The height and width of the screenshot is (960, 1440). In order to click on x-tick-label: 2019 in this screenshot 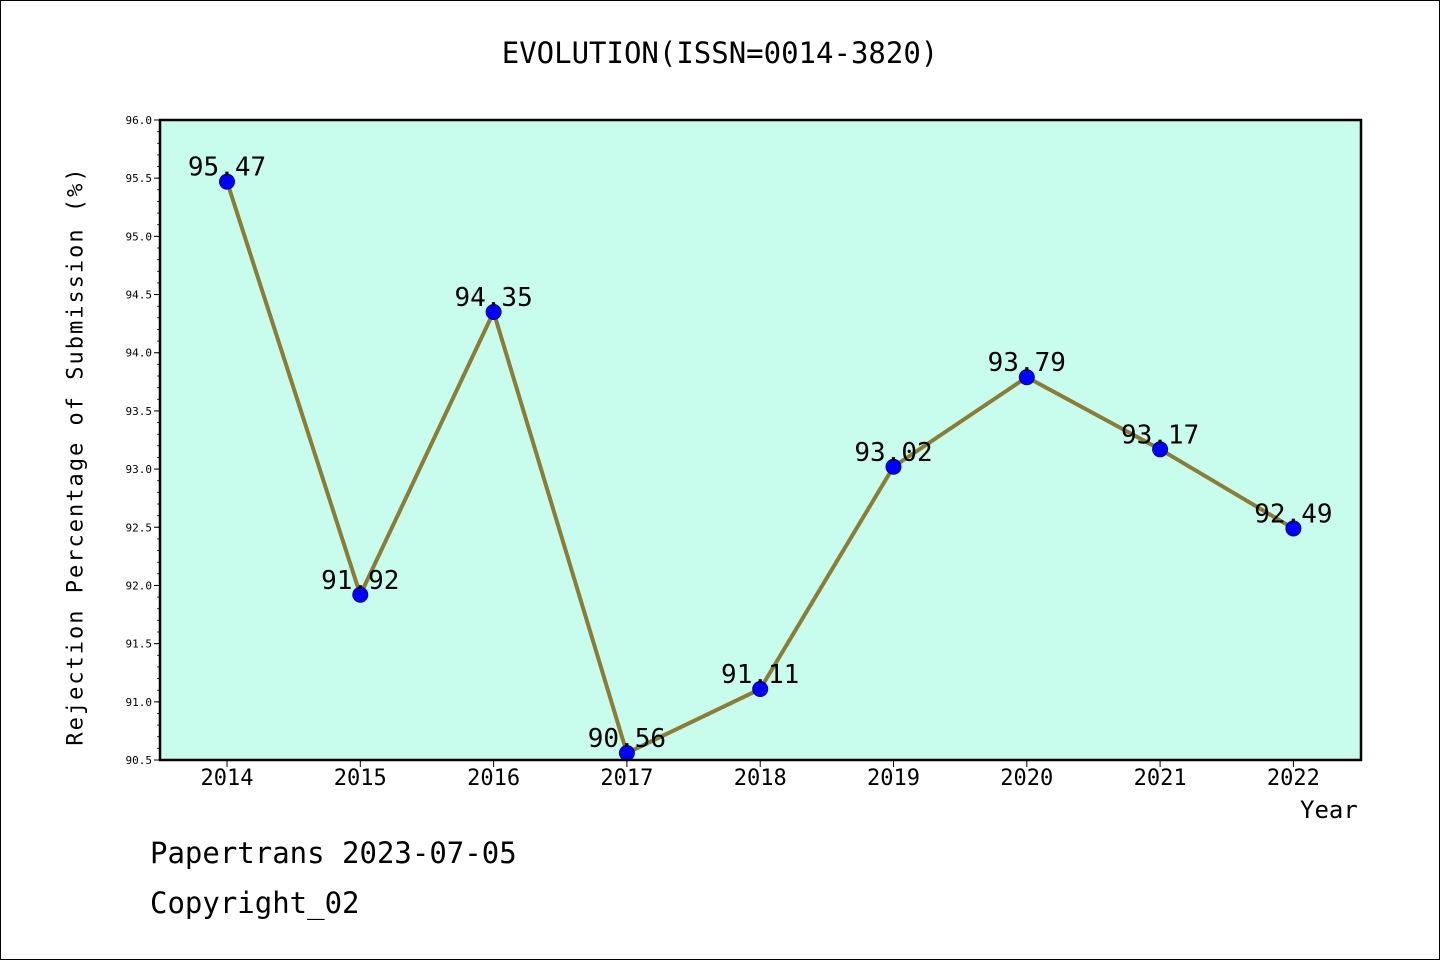, I will do `click(893, 778)`.